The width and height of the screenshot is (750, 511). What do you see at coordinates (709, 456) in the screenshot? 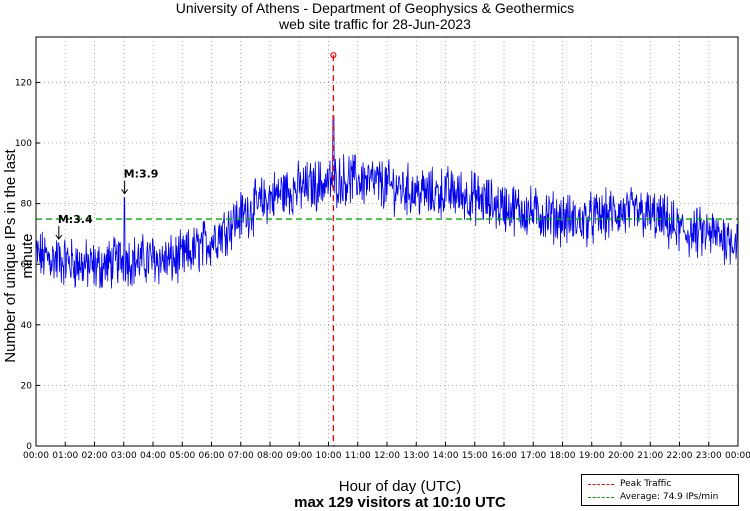
I see `x-tick-label: 23:00` at bounding box center [709, 456].